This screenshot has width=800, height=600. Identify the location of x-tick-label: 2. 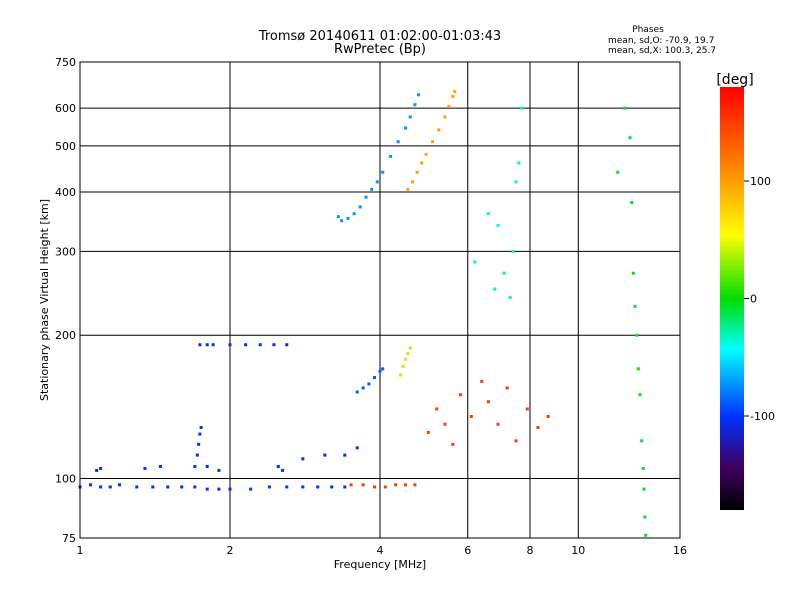
(230, 550).